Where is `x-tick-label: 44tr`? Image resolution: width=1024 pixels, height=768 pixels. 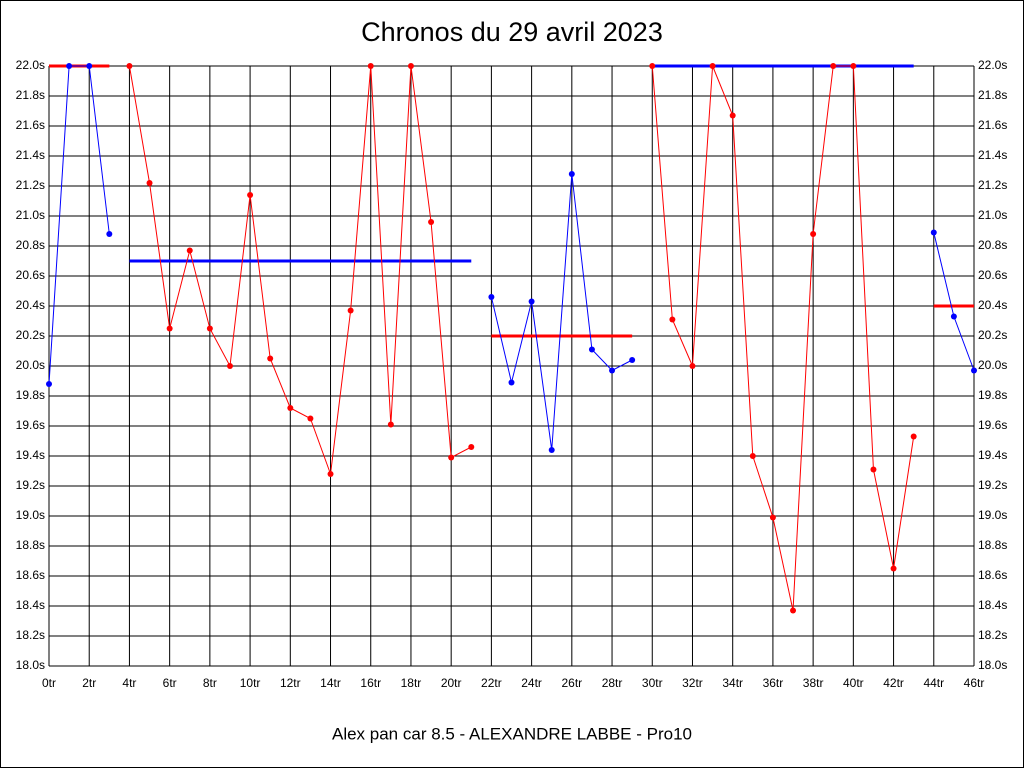 x-tick-label: 44tr is located at coordinates (933, 683).